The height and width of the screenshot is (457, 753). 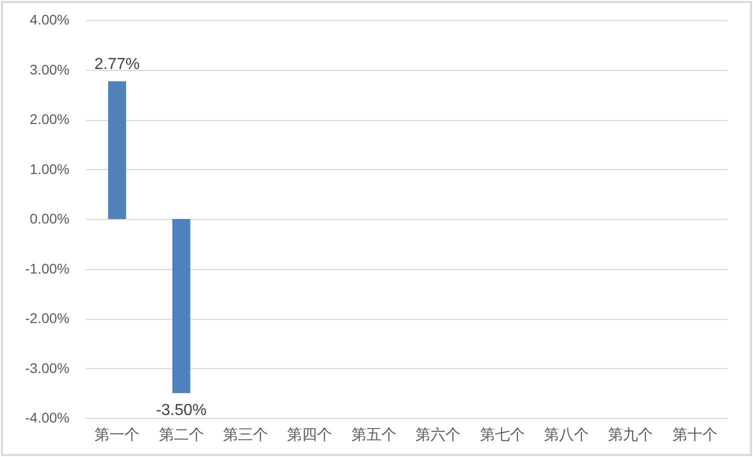 What do you see at coordinates (47, 318) in the screenshot?
I see `y-tick-label: -2.00%` at bounding box center [47, 318].